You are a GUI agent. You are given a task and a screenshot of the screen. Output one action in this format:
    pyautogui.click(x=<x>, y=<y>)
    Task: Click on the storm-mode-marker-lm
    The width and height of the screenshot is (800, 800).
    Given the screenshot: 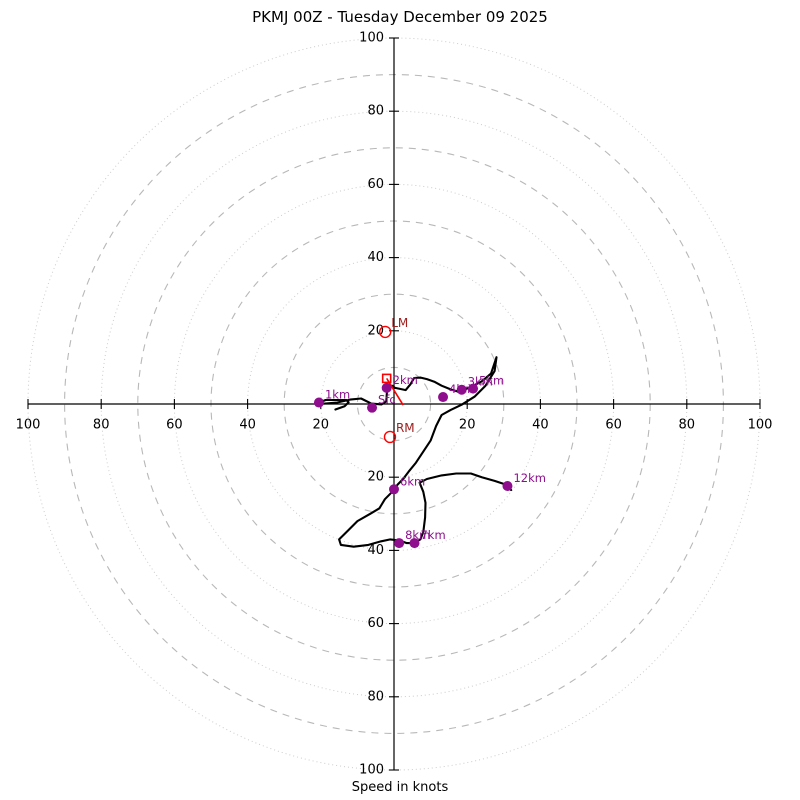 What is the action you would take?
    pyautogui.click(x=385, y=332)
    